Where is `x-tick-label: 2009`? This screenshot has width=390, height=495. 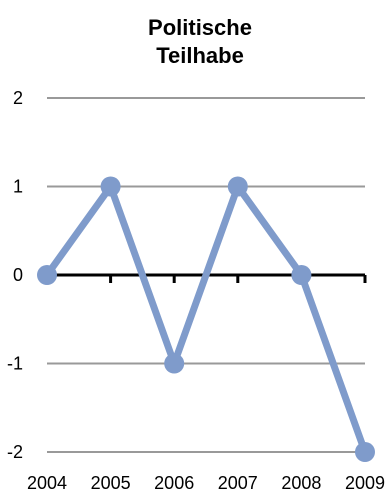
x-tick-label: 2009 is located at coordinates (365, 483).